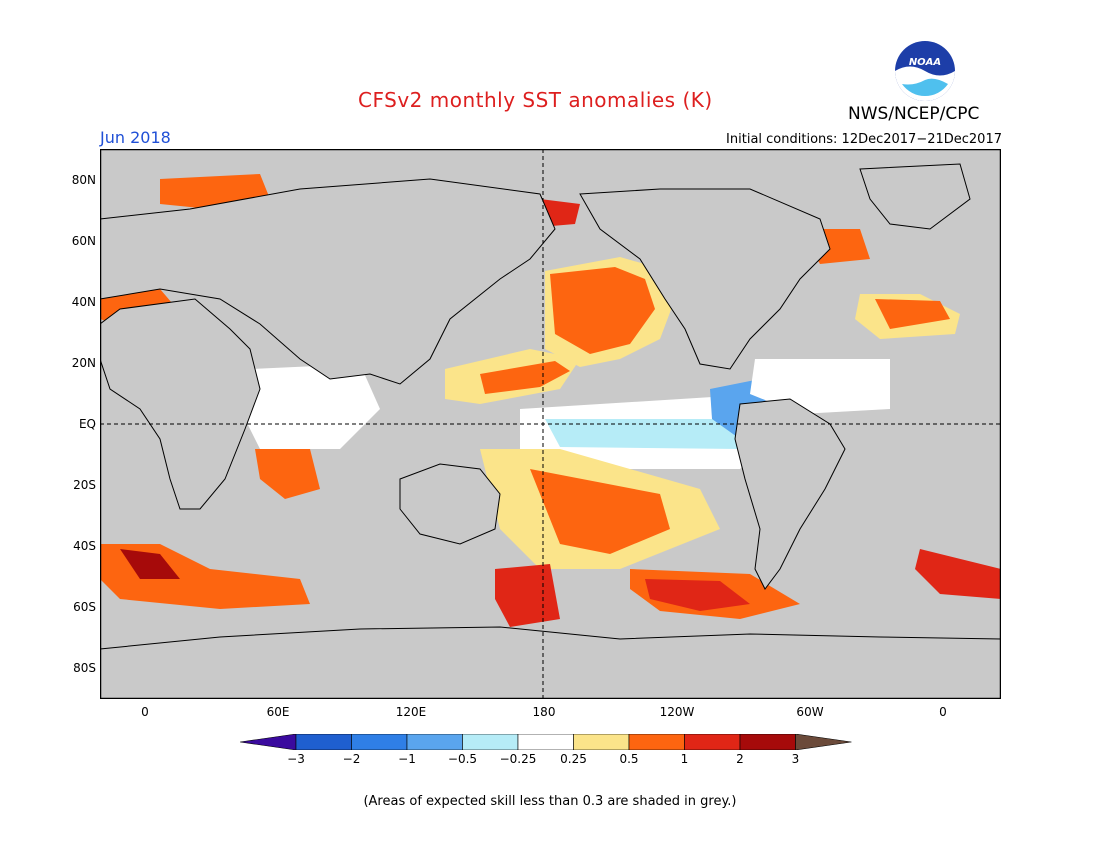 This screenshot has height=850, width=1100. What do you see at coordinates (958, 574) in the screenshot?
I see `warm-anomaly-agulhas` at bounding box center [958, 574].